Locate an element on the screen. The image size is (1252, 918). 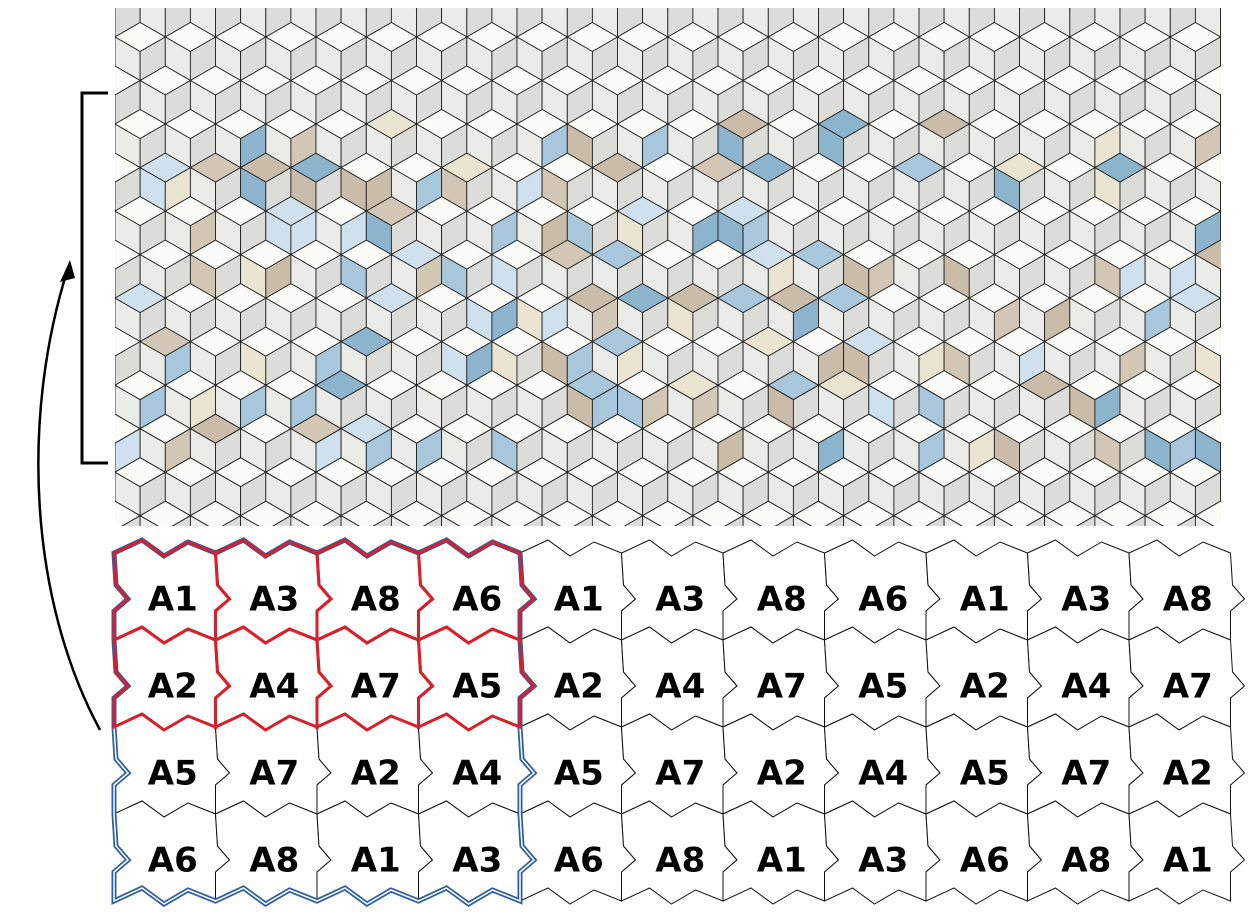
arrow-head is located at coordinates (67, 271).